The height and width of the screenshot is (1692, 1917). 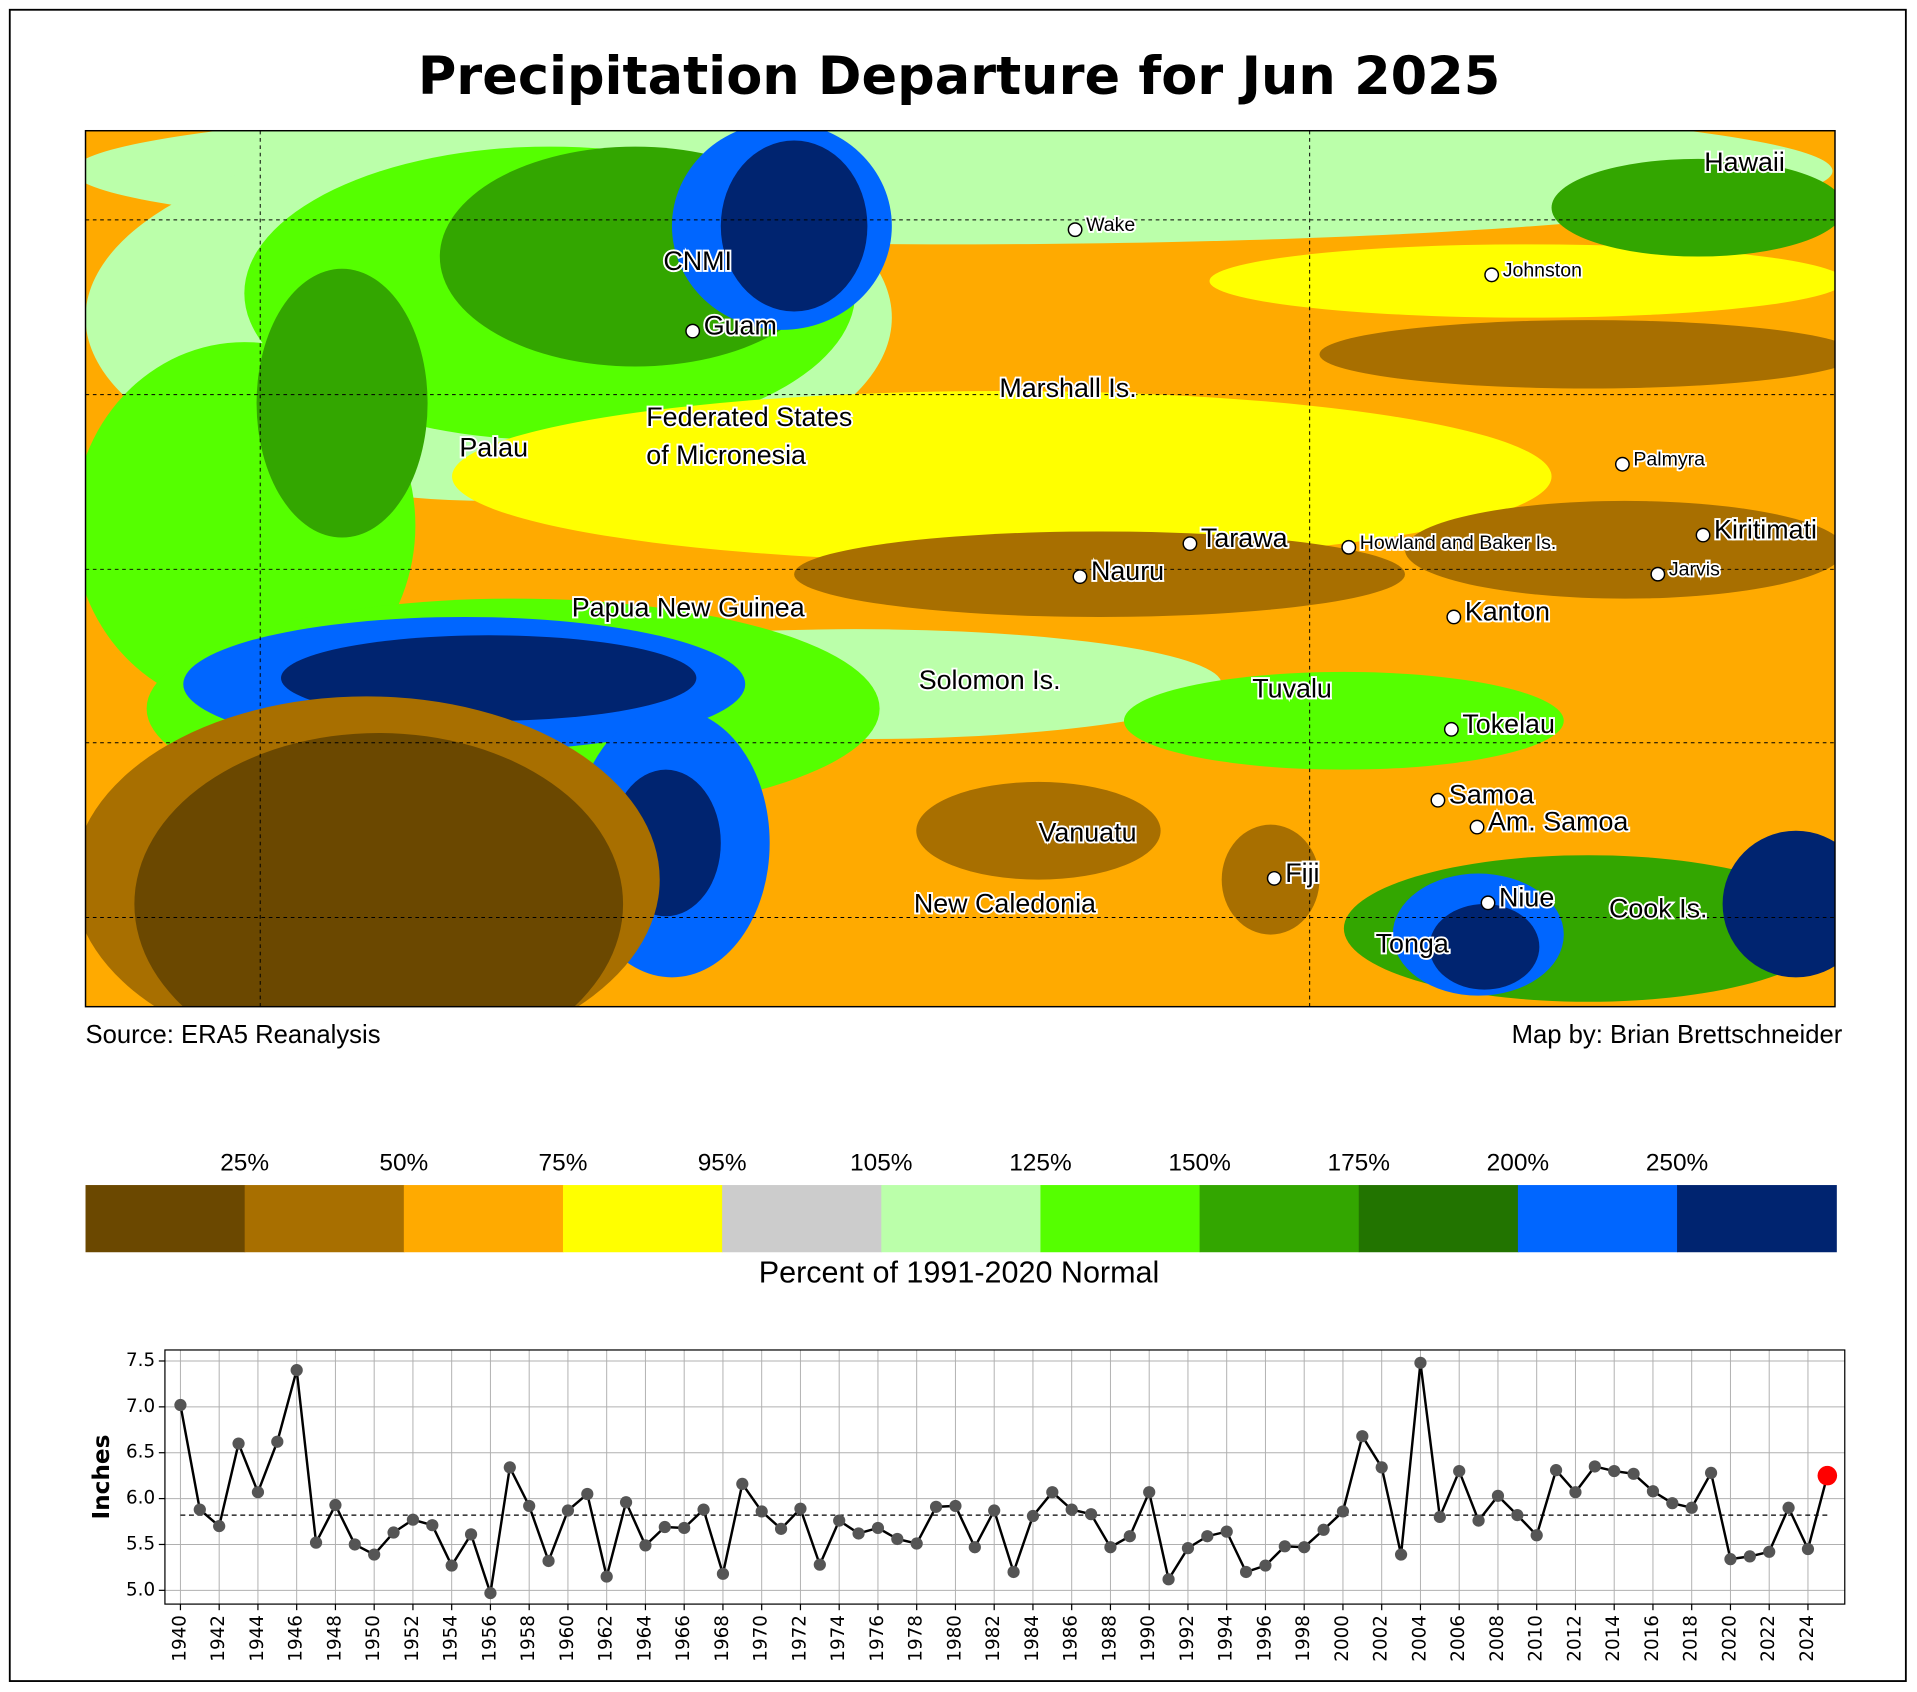 What do you see at coordinates (101, 1477) in the screenshot?
I see `y-axis-label: Inches` at bounding box center [101, 1477].